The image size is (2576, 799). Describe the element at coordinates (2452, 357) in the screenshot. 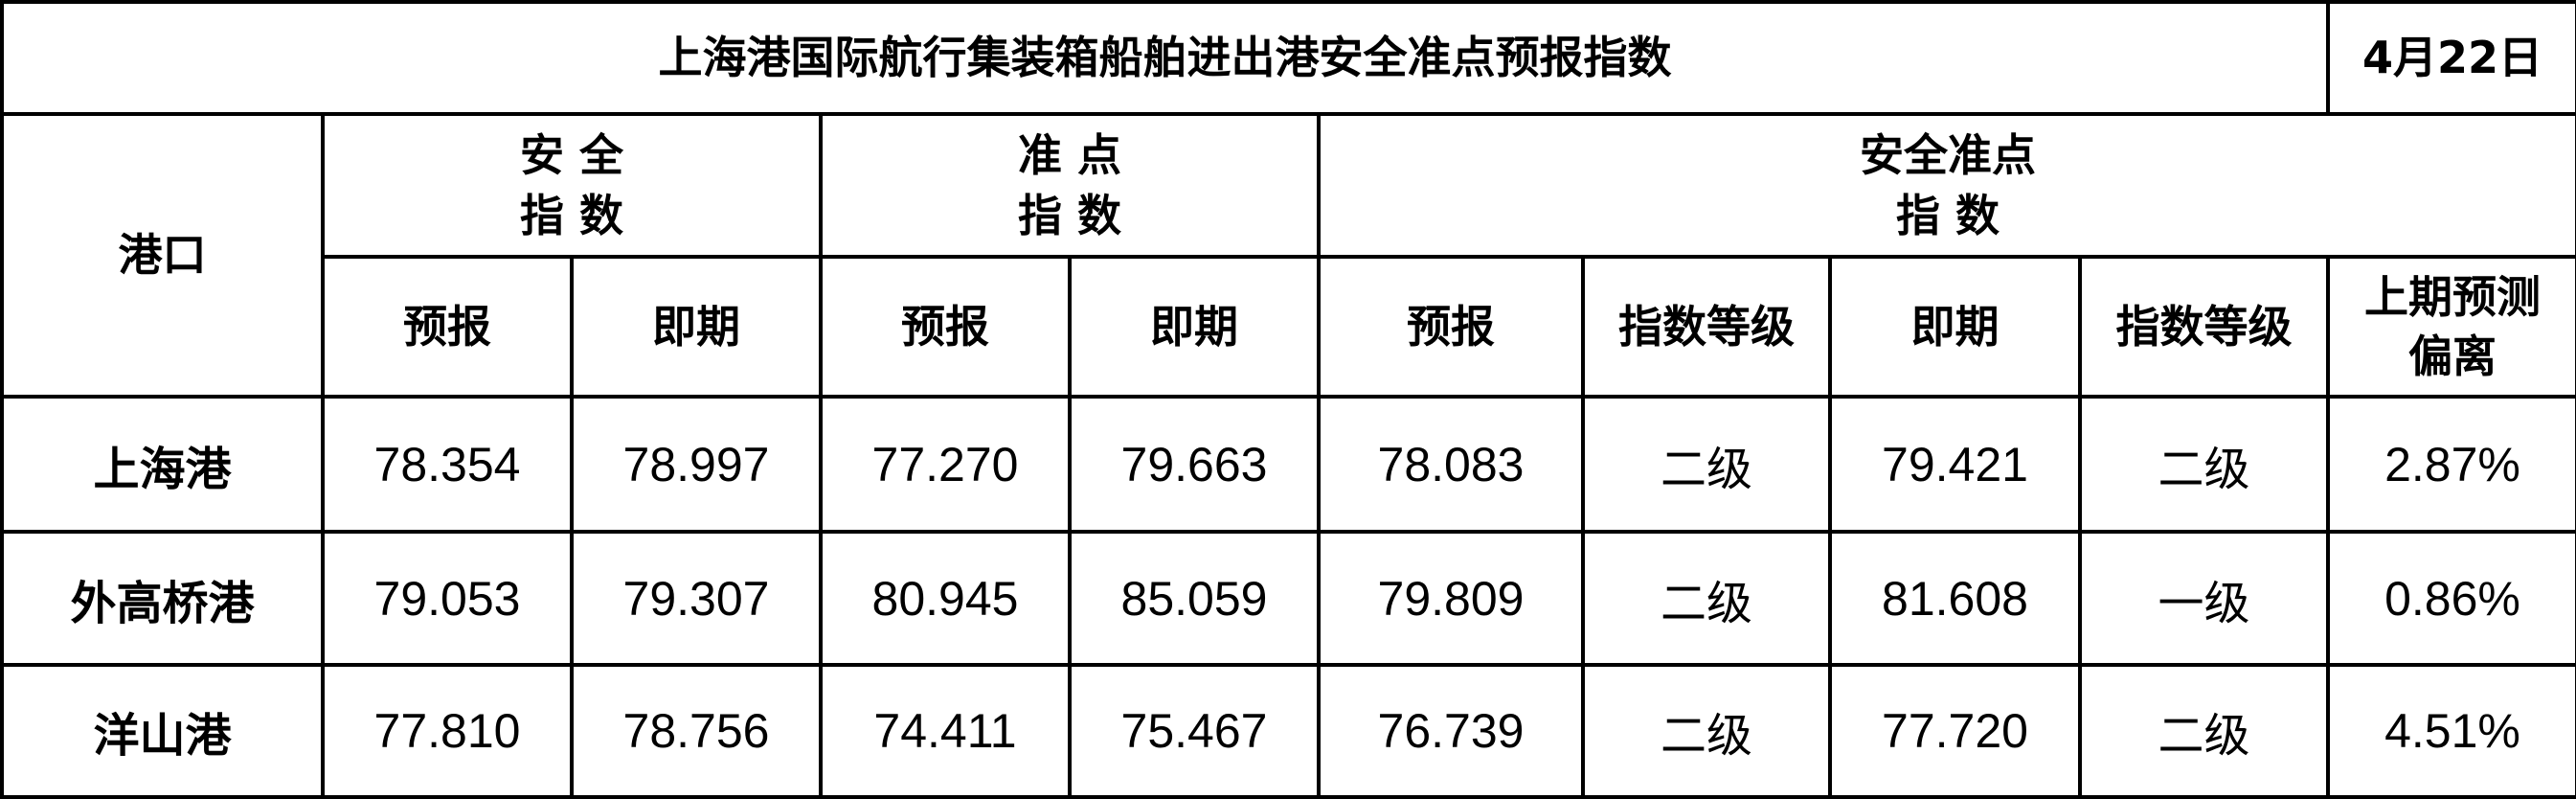

I see `header-deviation-line2: 偏离` at that location.